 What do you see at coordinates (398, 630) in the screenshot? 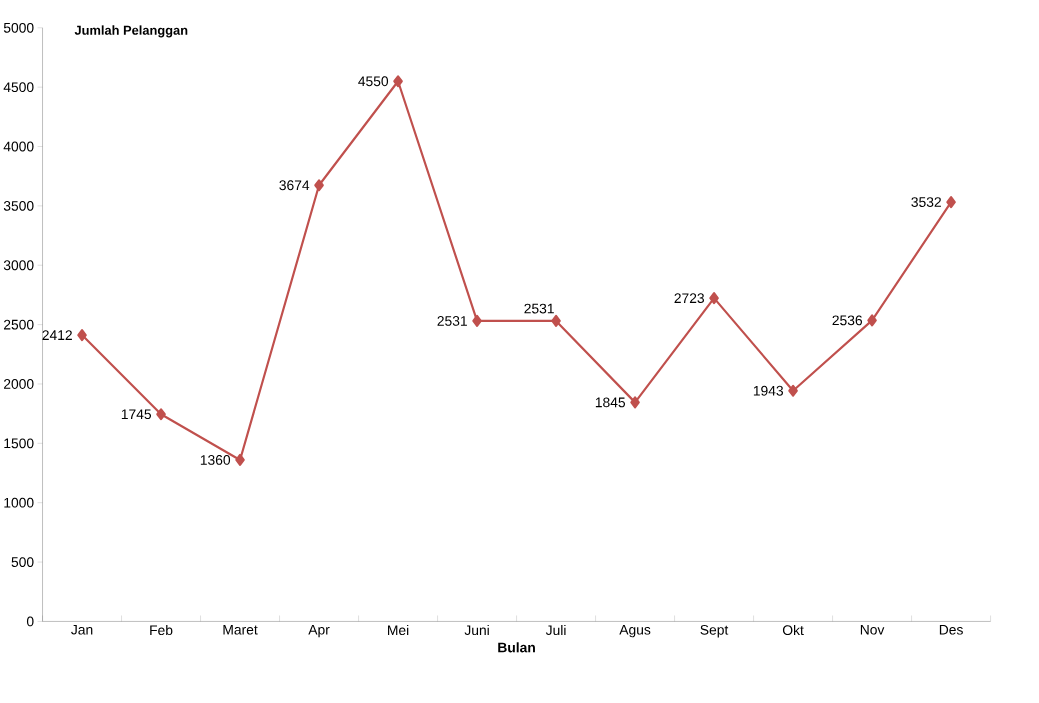
I see `x-tick-label: Mei` at bounding box center [398, 630].